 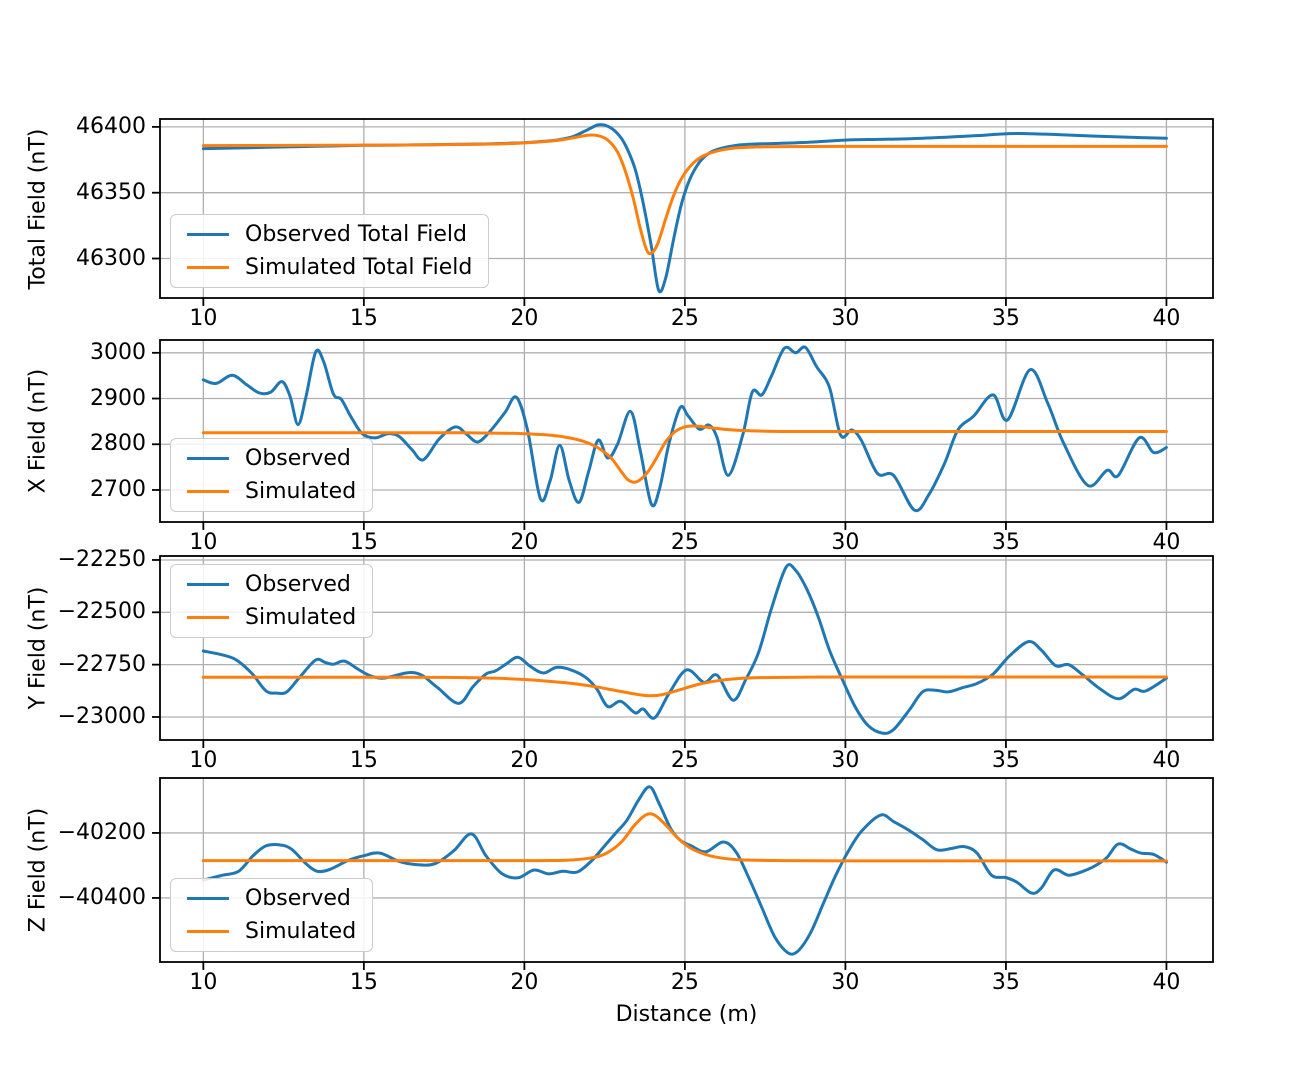 What do you see at coordinates (686, 1014) in the screenshot?
I see `x-axis-title: Distance (m)` at bounding box center [686, 1014].